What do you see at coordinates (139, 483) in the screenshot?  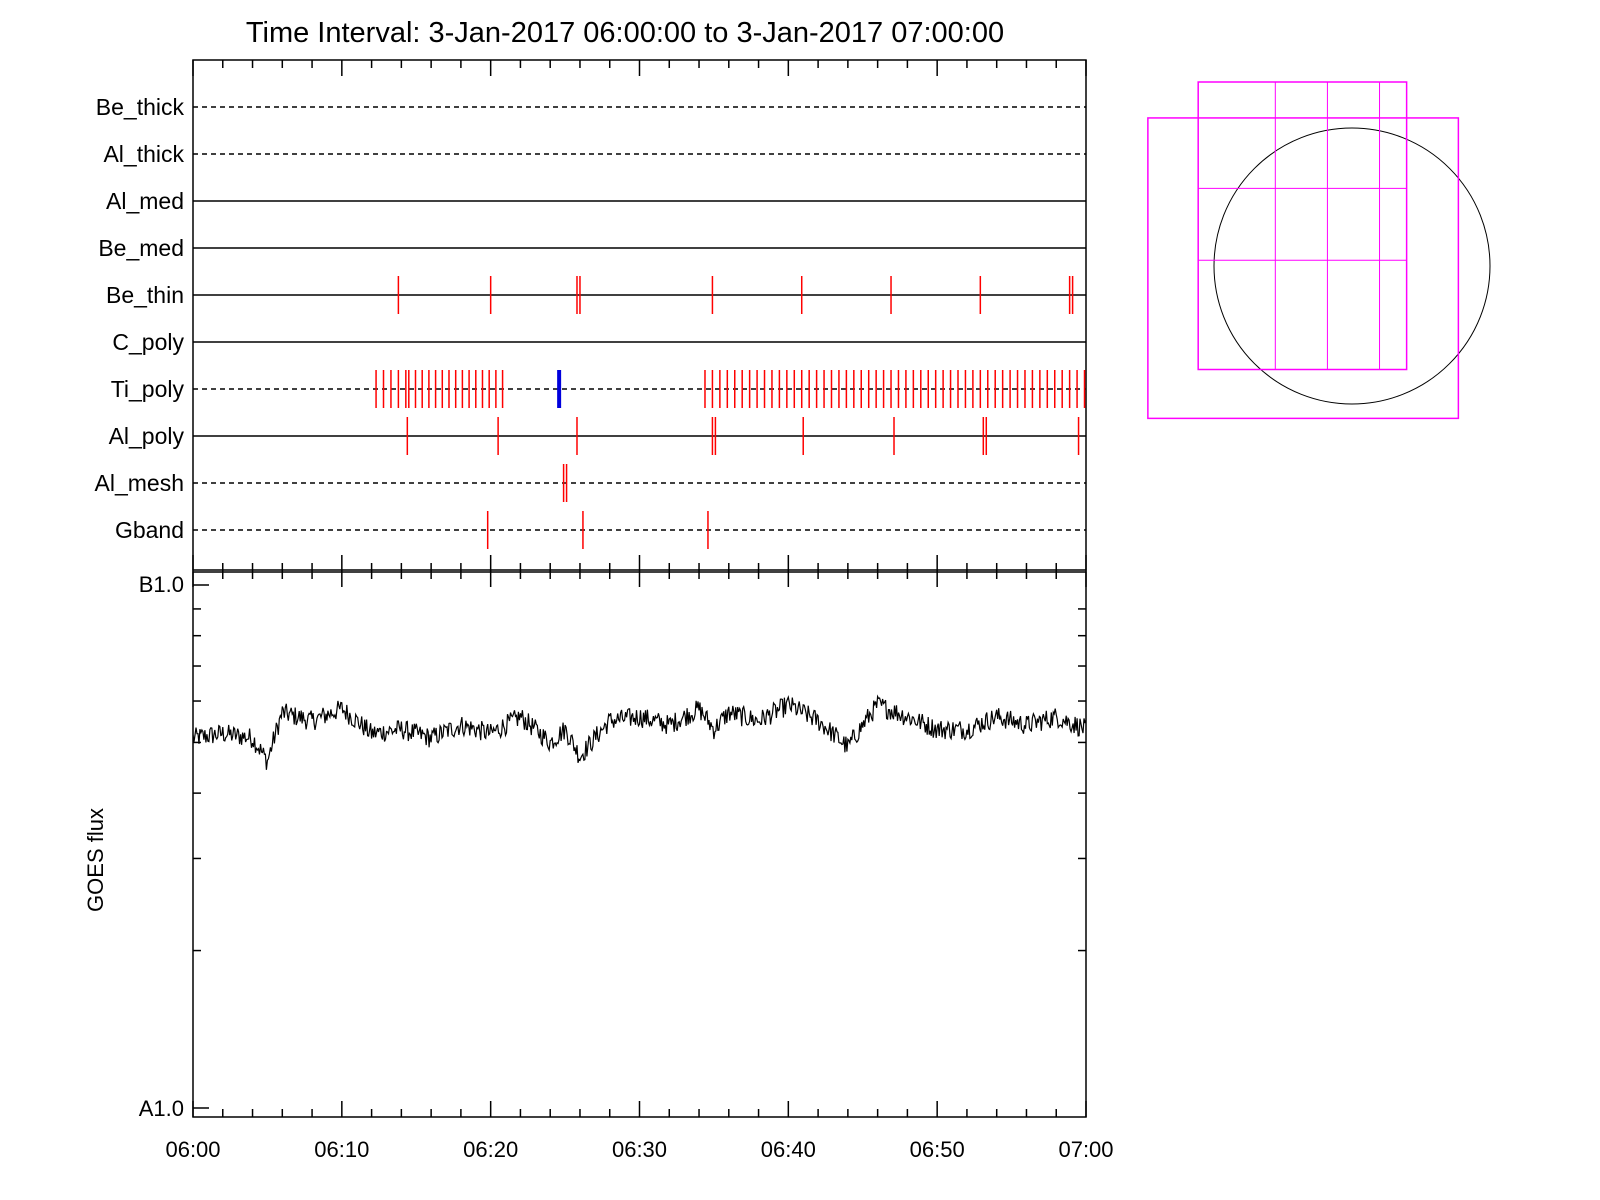 I see `row-label: Al_mesh` at bounding box center [139, 483].